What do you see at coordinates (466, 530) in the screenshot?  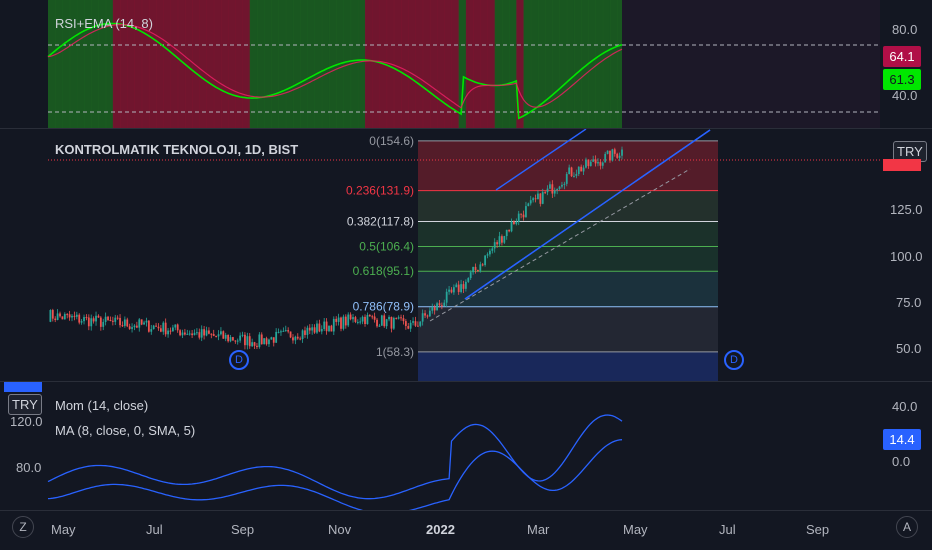 I see `time-axis: May Jul Sep Nov 2022 Mar May Jul Sep` at bounding box center [466, 530].